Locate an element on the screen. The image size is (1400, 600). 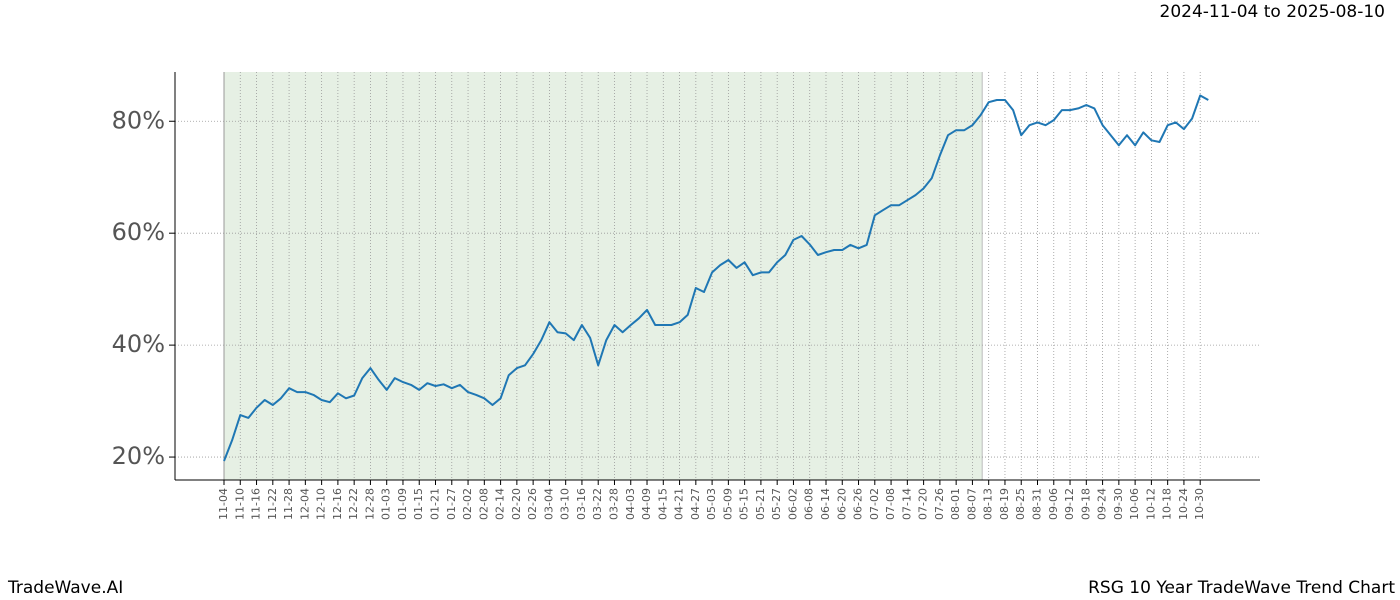
x-tick-label: 08-19 is located at coordinates (1004, 504).